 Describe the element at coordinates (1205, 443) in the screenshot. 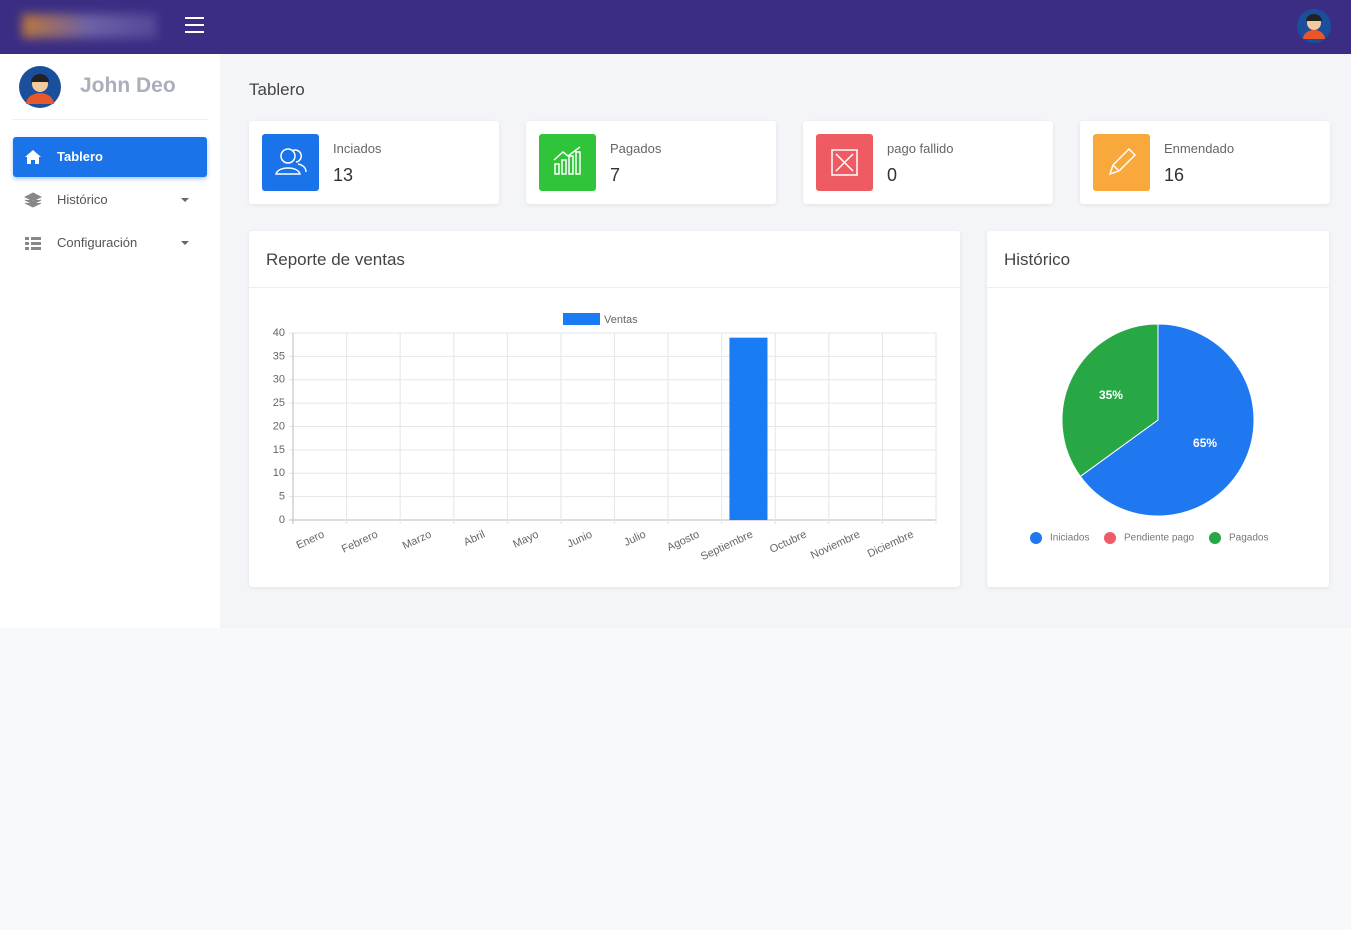

I see `slice-label: 65%` at that location.